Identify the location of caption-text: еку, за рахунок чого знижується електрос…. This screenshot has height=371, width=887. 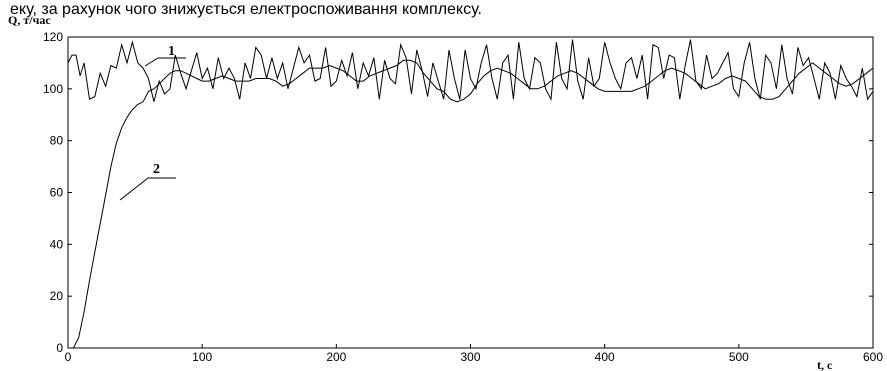
(246, 9).